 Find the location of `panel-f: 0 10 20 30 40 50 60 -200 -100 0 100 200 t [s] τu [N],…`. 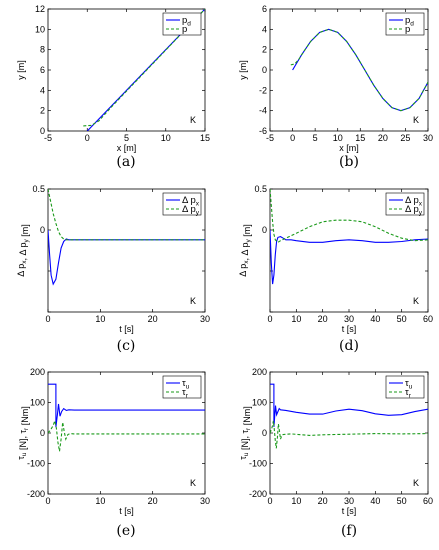

panel-f: 0 10 20 30 40 50 60 -200 -100 0 100 200 t [s] τu [N],… is located at coordinates (335, 453).